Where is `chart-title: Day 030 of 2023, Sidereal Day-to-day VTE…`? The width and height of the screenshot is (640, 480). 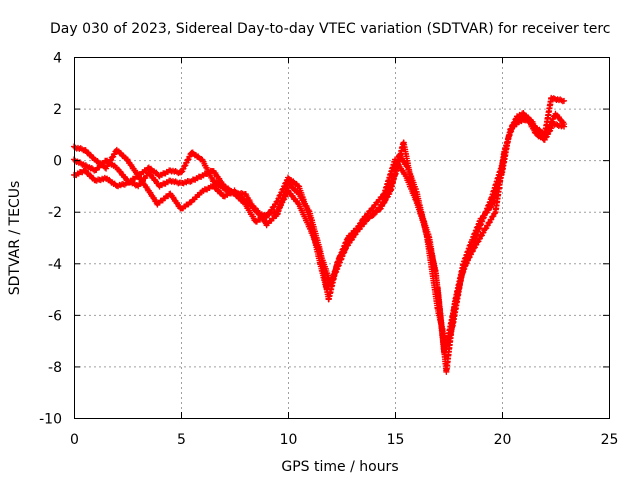 chart-title: Day 030 of 2023, Sidereal Day-to-day VTE… is located at coordinates (330, 29).